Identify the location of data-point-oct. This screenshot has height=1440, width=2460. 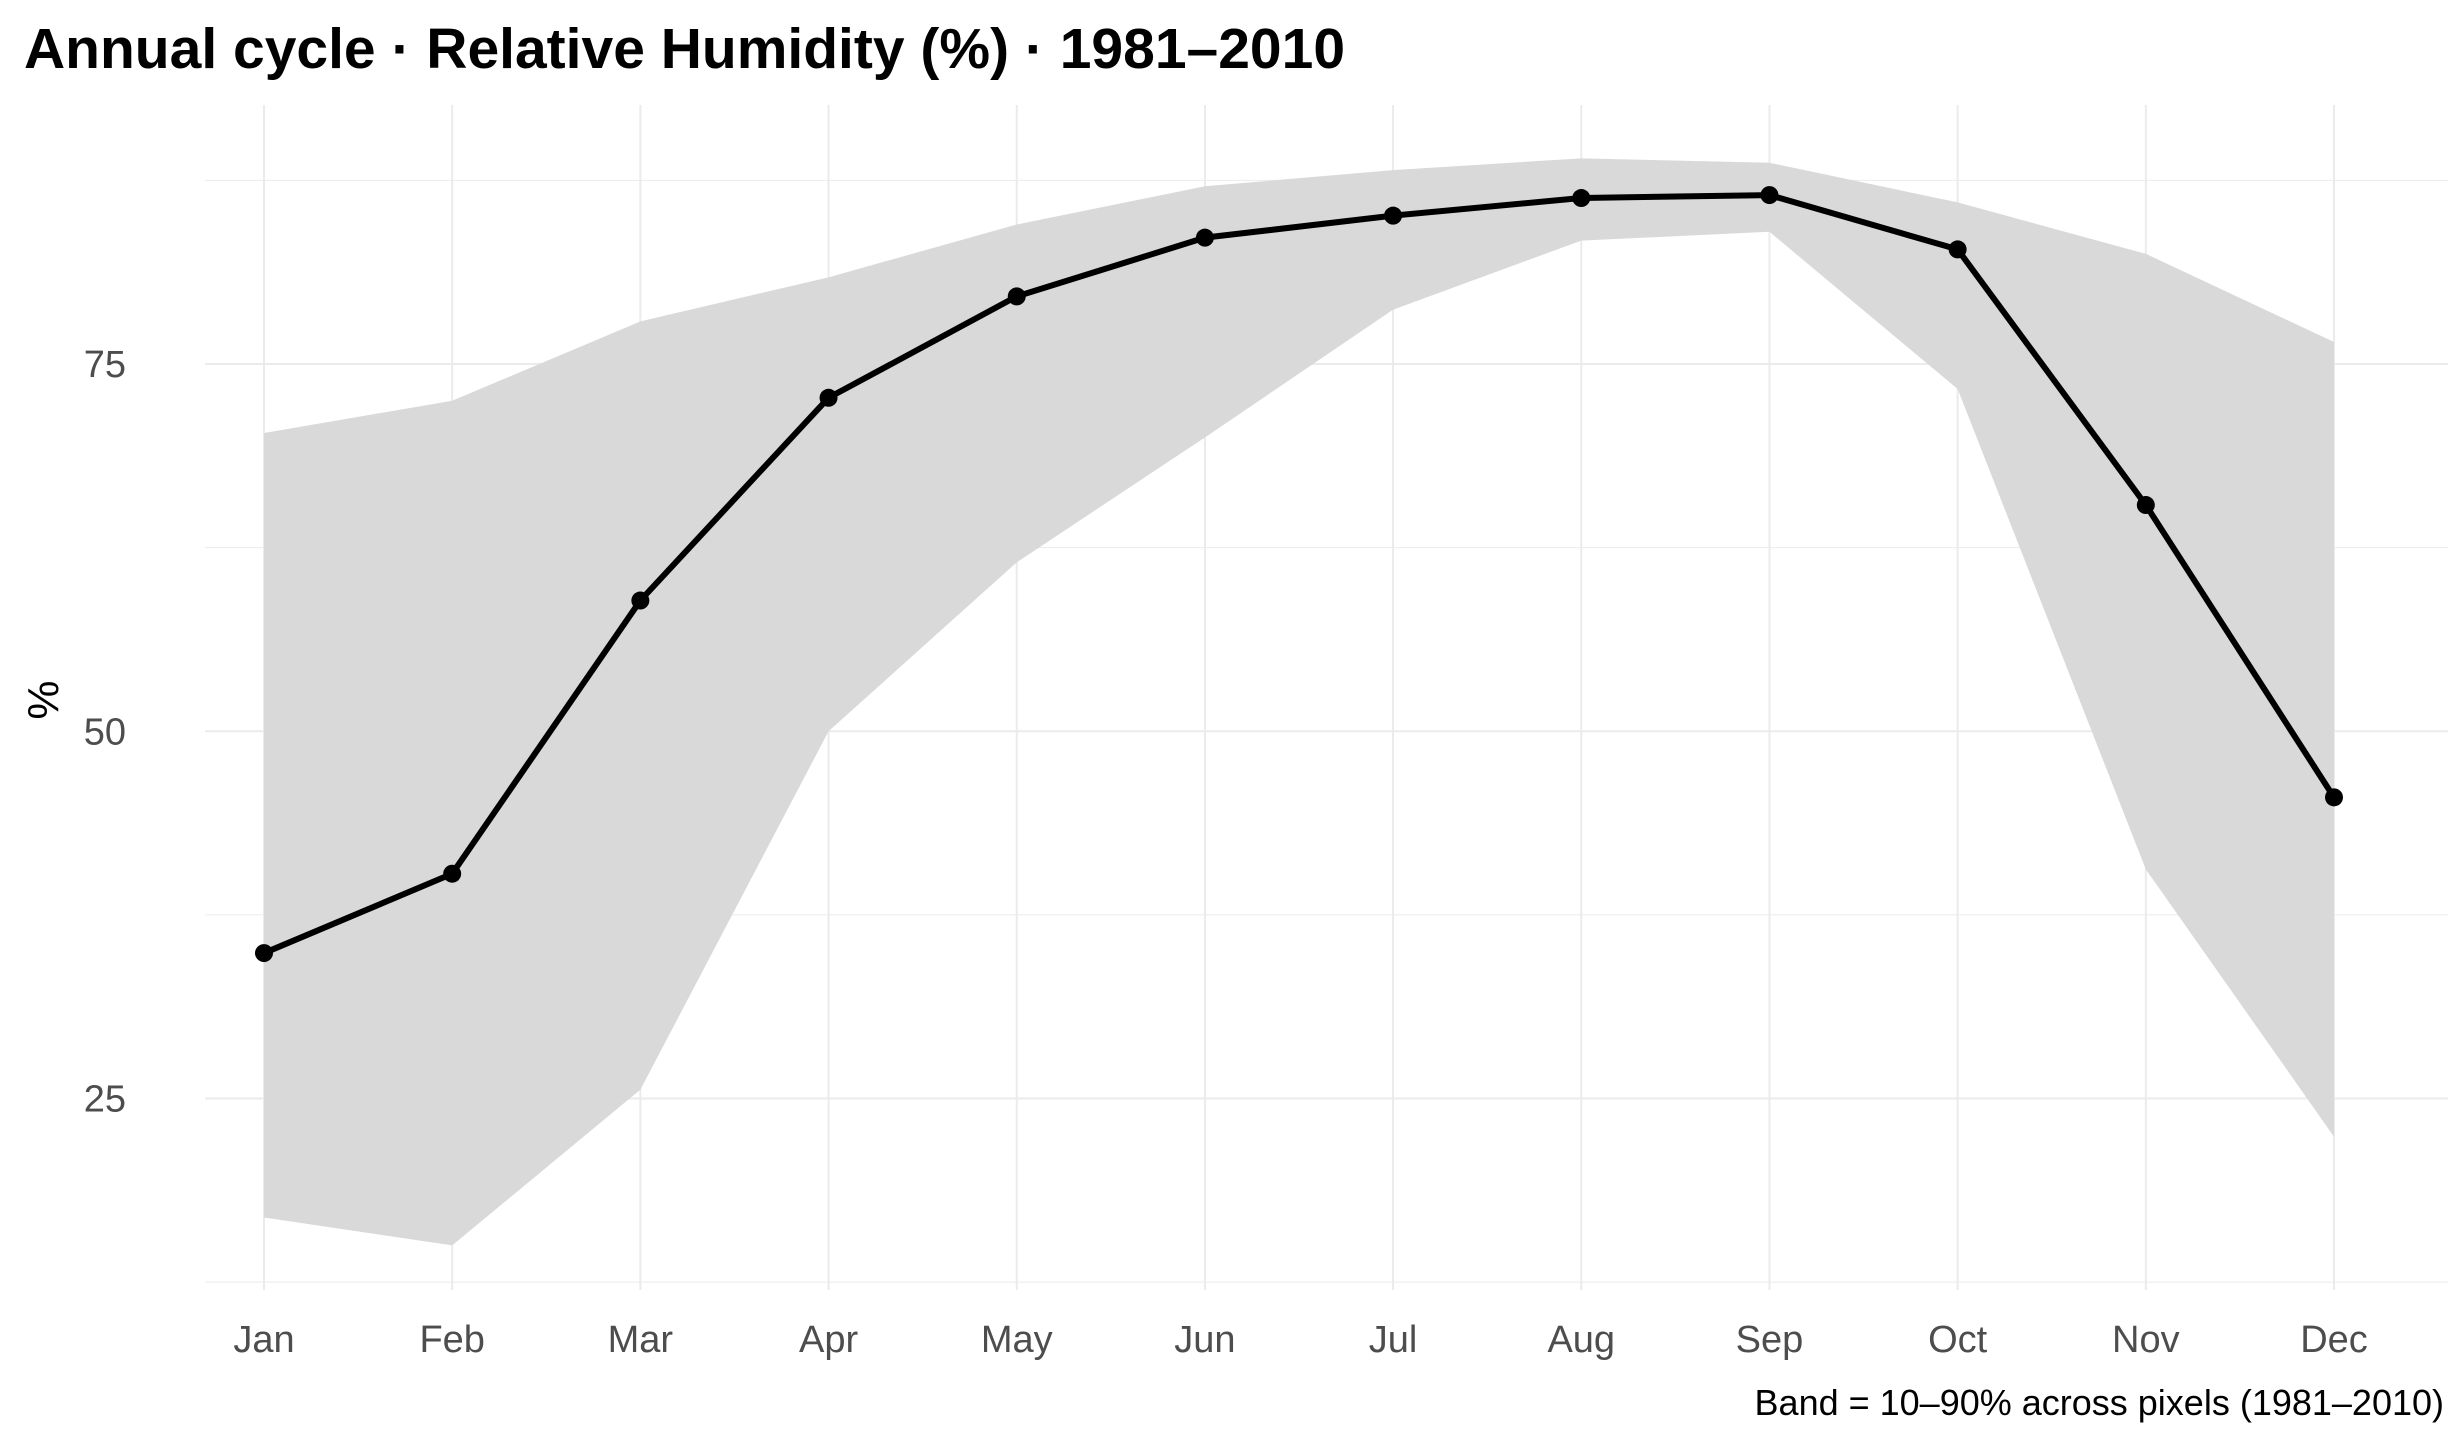
(1957, 249).